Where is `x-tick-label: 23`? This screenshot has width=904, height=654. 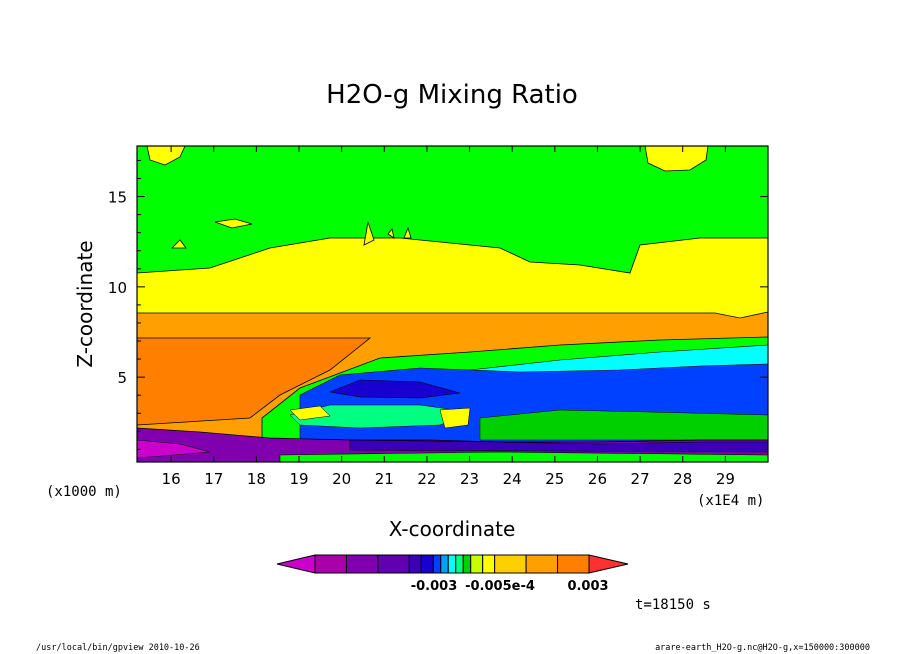 x-tick-label: 23 is located at coordinates (469, 479).